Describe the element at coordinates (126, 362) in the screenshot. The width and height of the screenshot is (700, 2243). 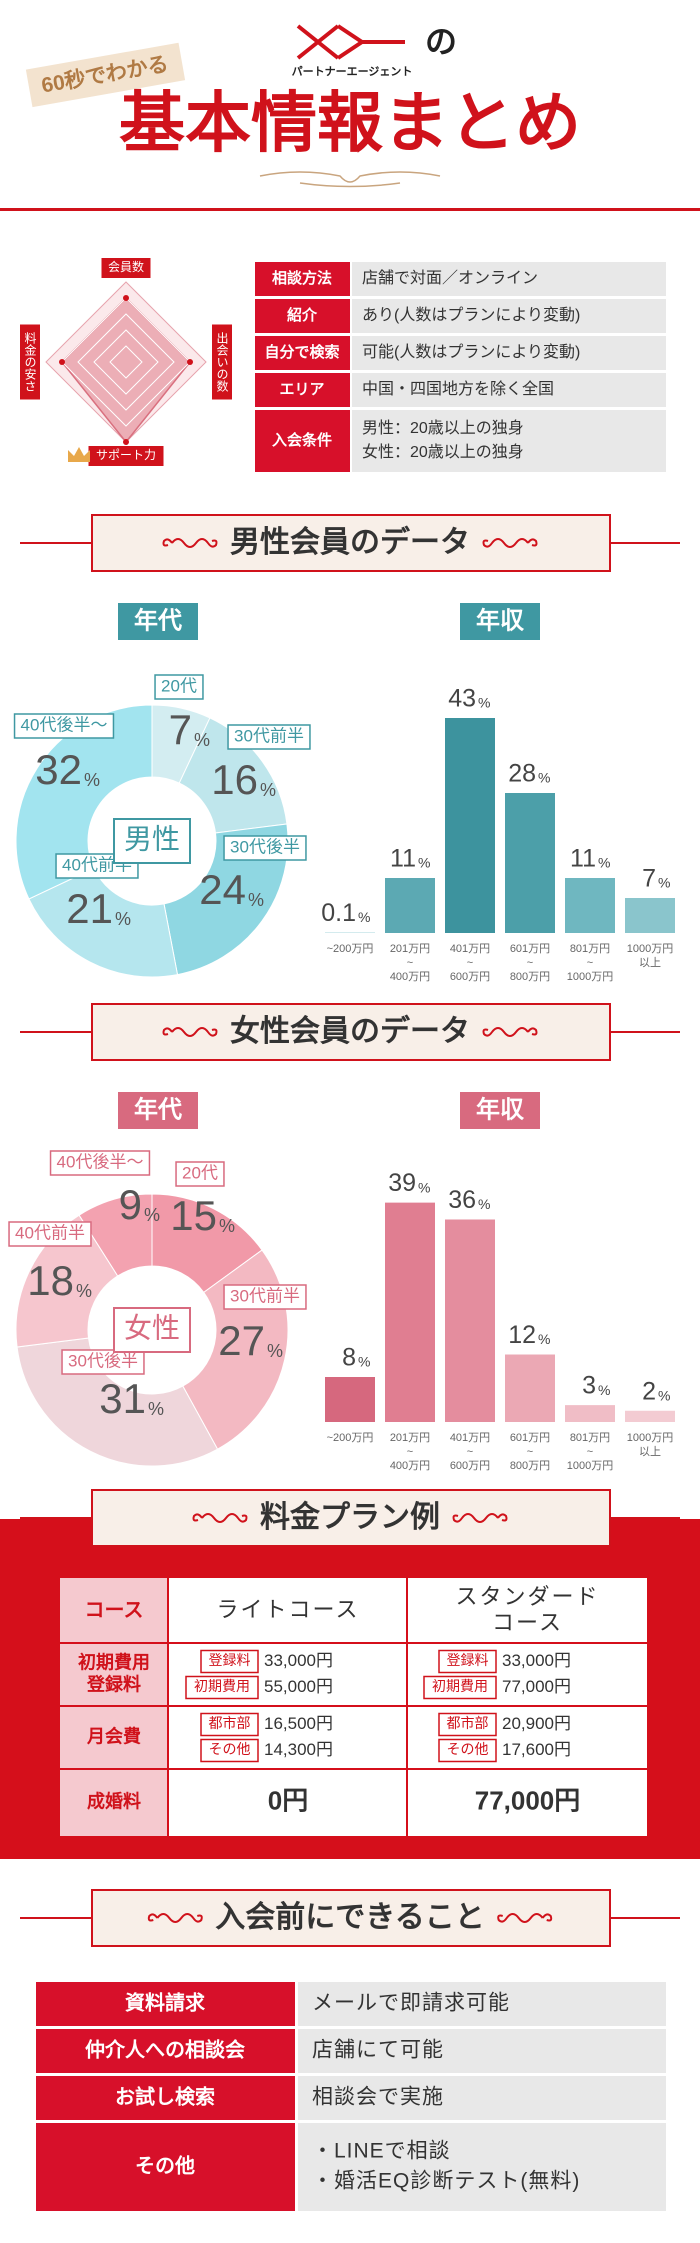
I see `radar-ring` at that location.